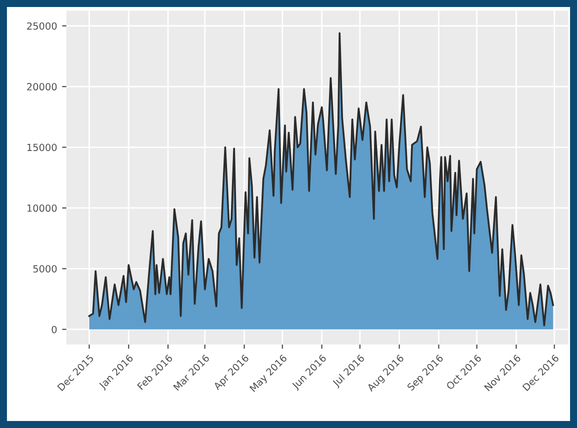  I want to click on y-tick-label: 0, so click(54, 330).